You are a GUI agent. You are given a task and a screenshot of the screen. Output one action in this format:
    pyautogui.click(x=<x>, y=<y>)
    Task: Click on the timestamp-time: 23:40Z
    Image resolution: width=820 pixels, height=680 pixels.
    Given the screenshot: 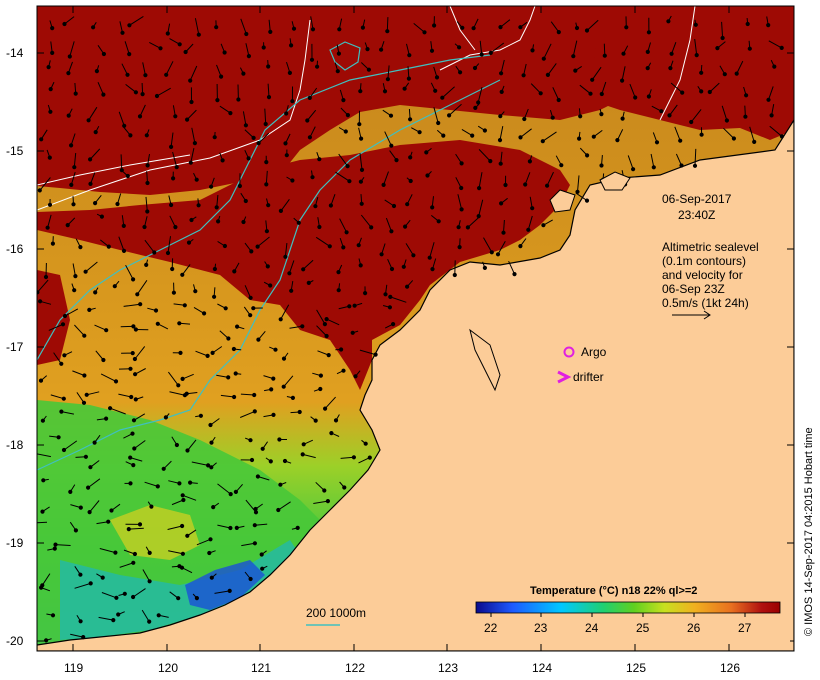 What is the action you would take?
    pyautogui.click(x=696, y=215)
    